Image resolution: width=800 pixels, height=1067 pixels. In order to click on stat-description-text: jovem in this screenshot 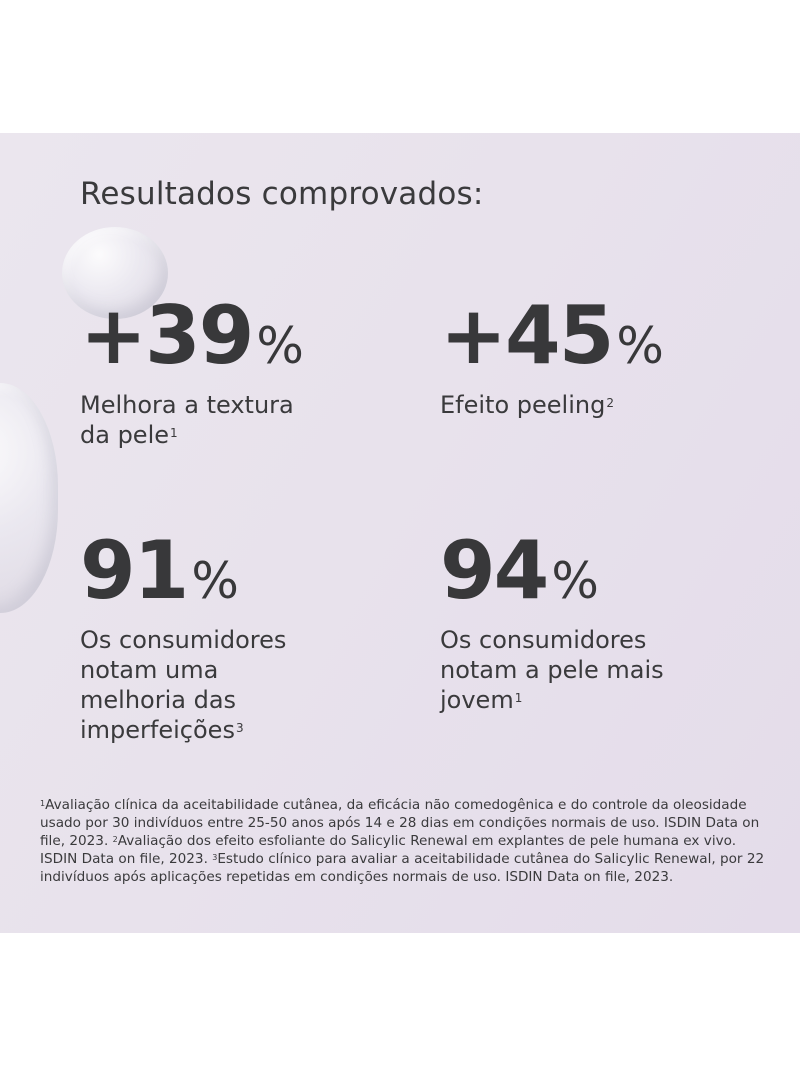, I will do `click(477, 700)`.